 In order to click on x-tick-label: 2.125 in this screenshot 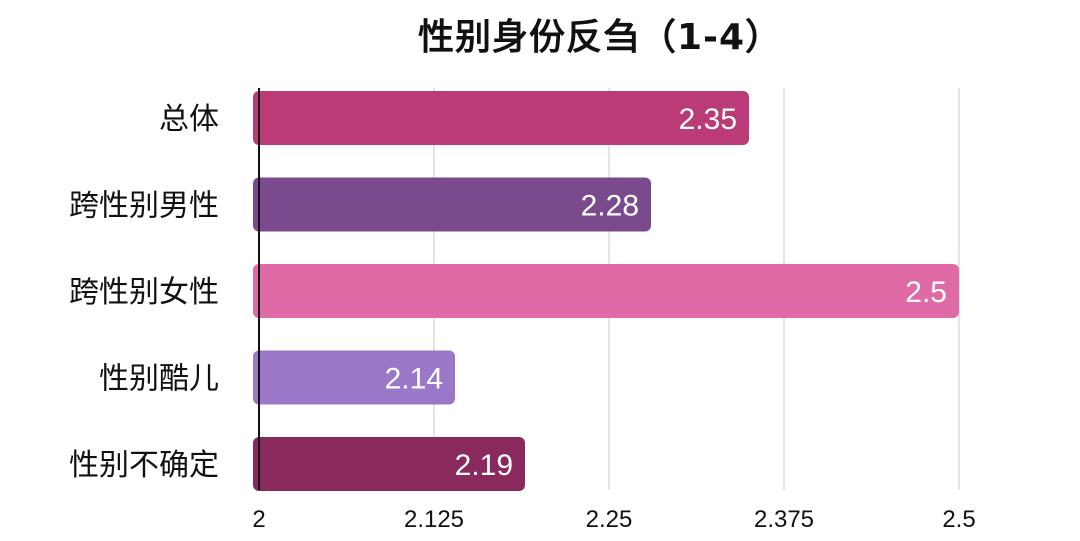, I will do `click(434, 519)`.